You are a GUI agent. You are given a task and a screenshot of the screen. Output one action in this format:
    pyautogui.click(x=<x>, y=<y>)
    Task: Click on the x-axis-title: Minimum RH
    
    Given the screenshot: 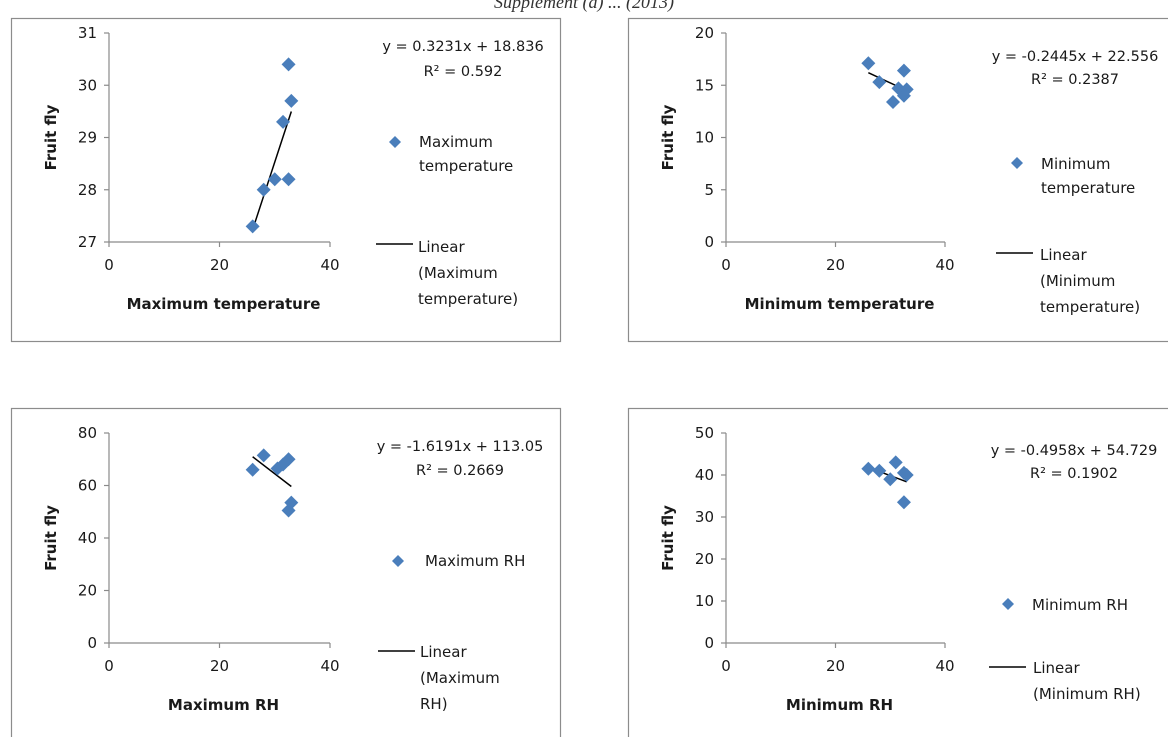 What is the action you would take?
    pyautogui.click(x=839, y=705)
    